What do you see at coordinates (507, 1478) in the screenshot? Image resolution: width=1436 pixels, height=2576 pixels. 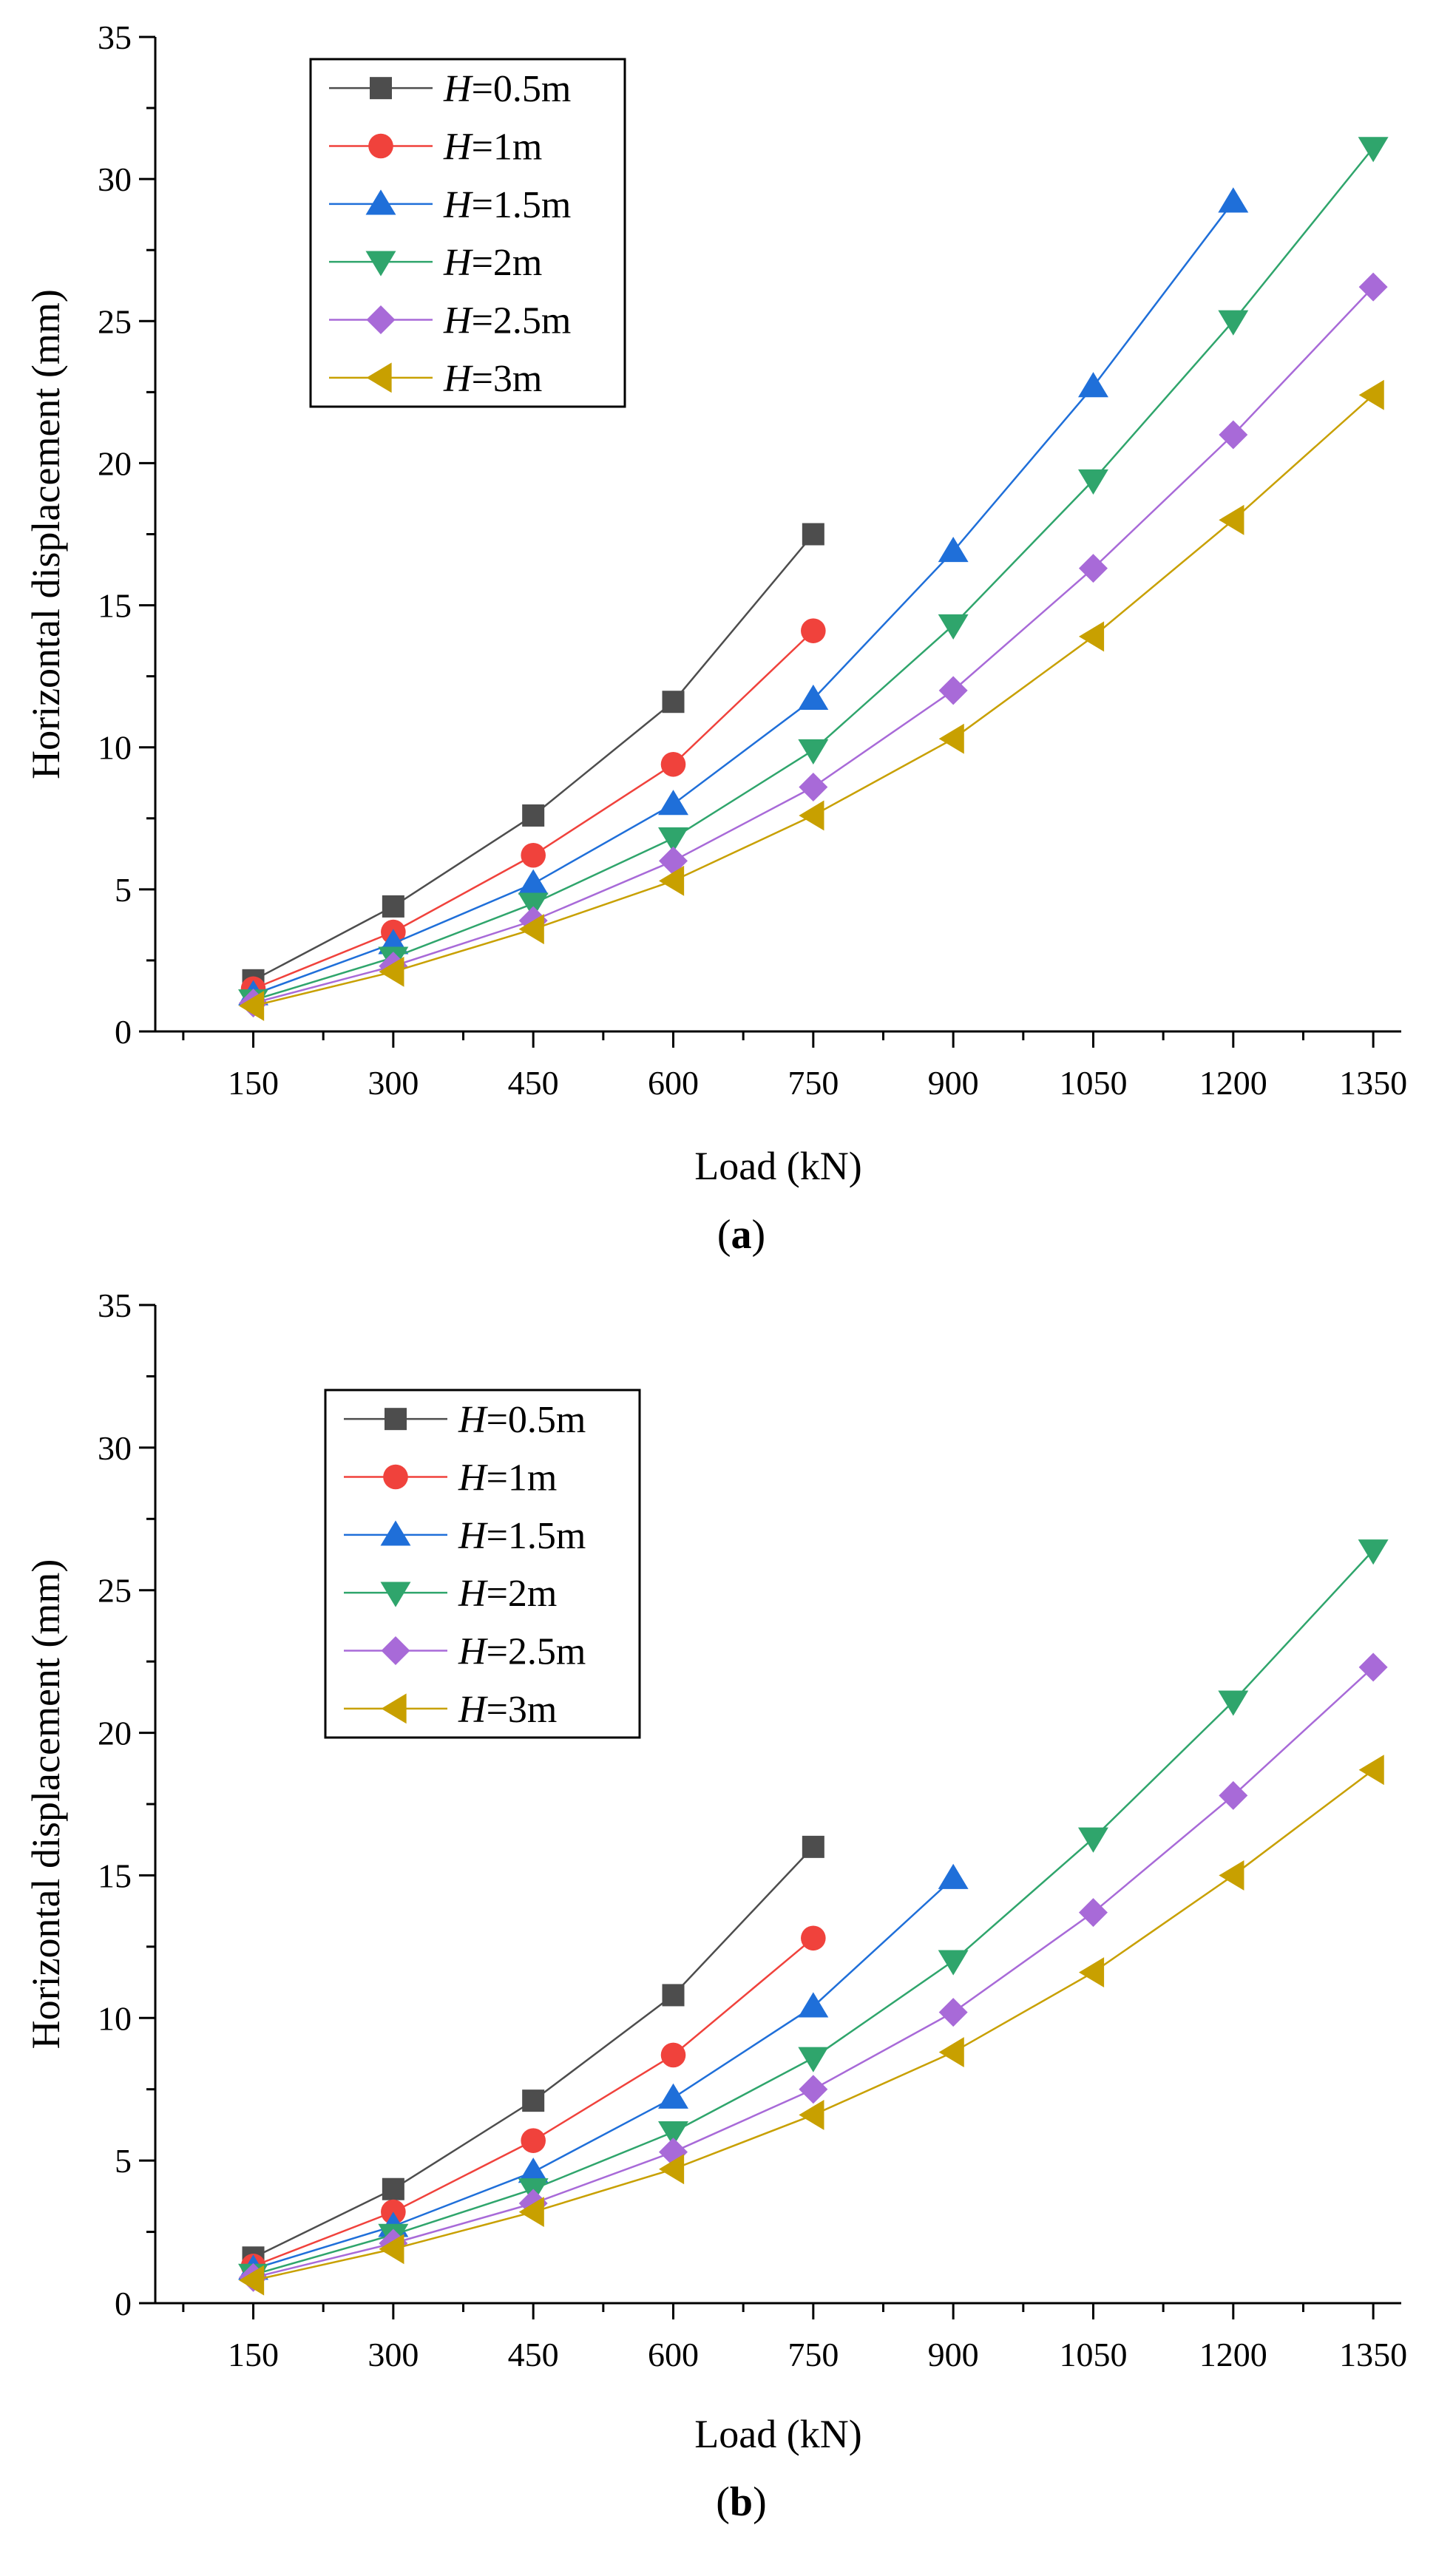 I see `legend-label: H=1m` at bounding box center [507, 1478].